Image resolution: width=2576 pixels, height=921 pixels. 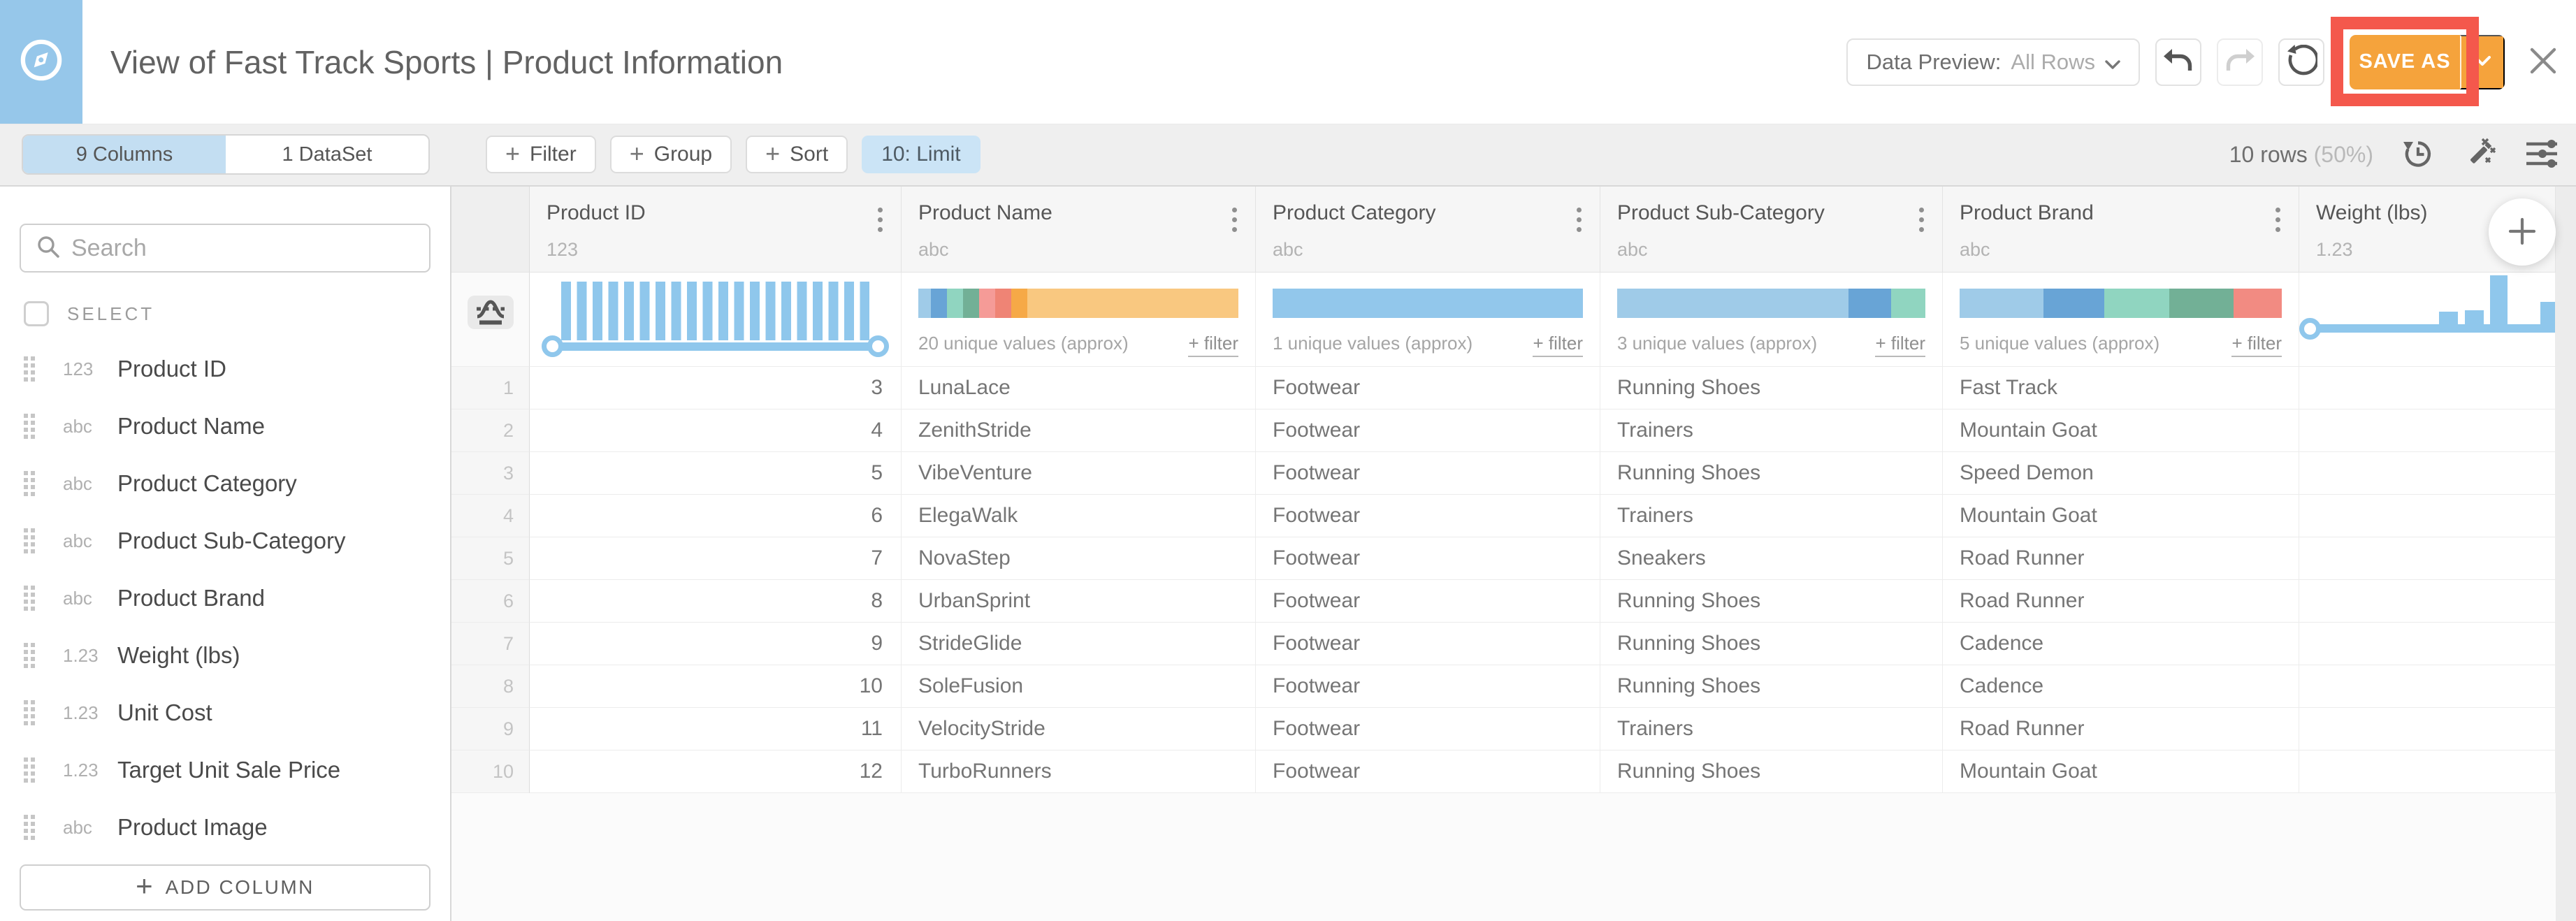 I want to click on tab-columns: 9 Columns, so click(x=125, y=154).